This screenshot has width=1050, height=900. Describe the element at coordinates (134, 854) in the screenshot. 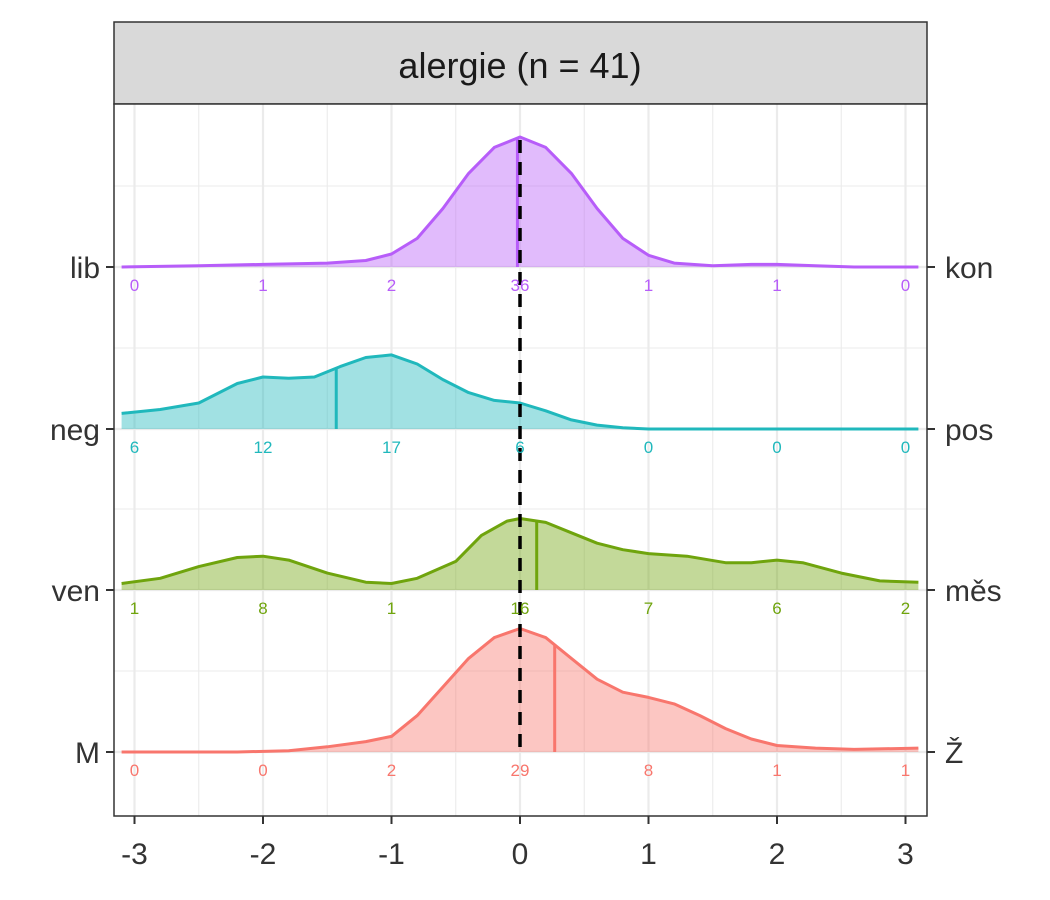

I see `x-tick-label: -3` at that location.